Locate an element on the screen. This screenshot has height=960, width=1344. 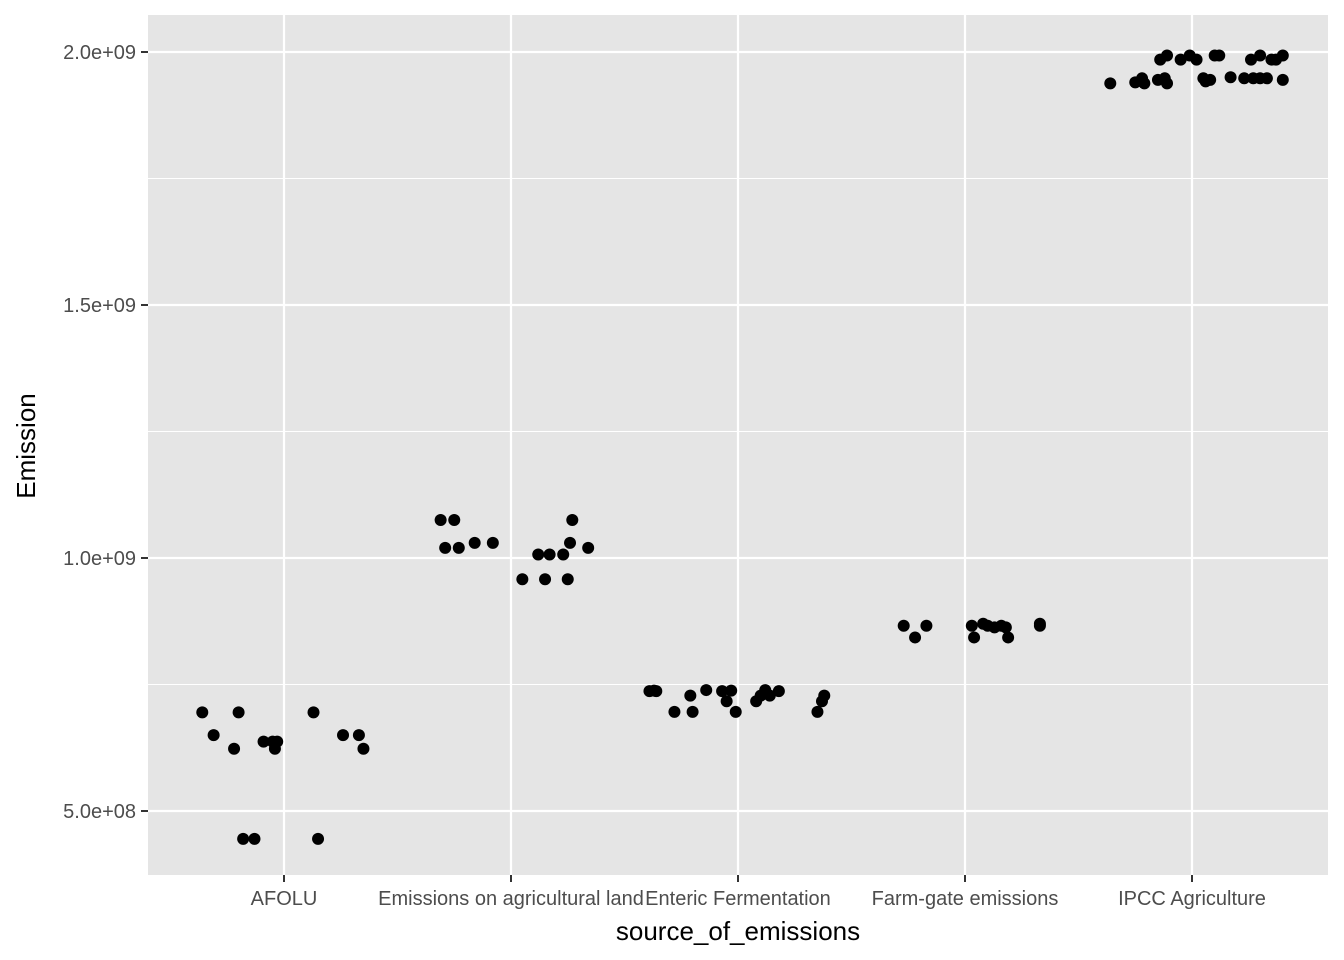
y-tick-label: 2.0e+09 is located at coordinates (99, 53).